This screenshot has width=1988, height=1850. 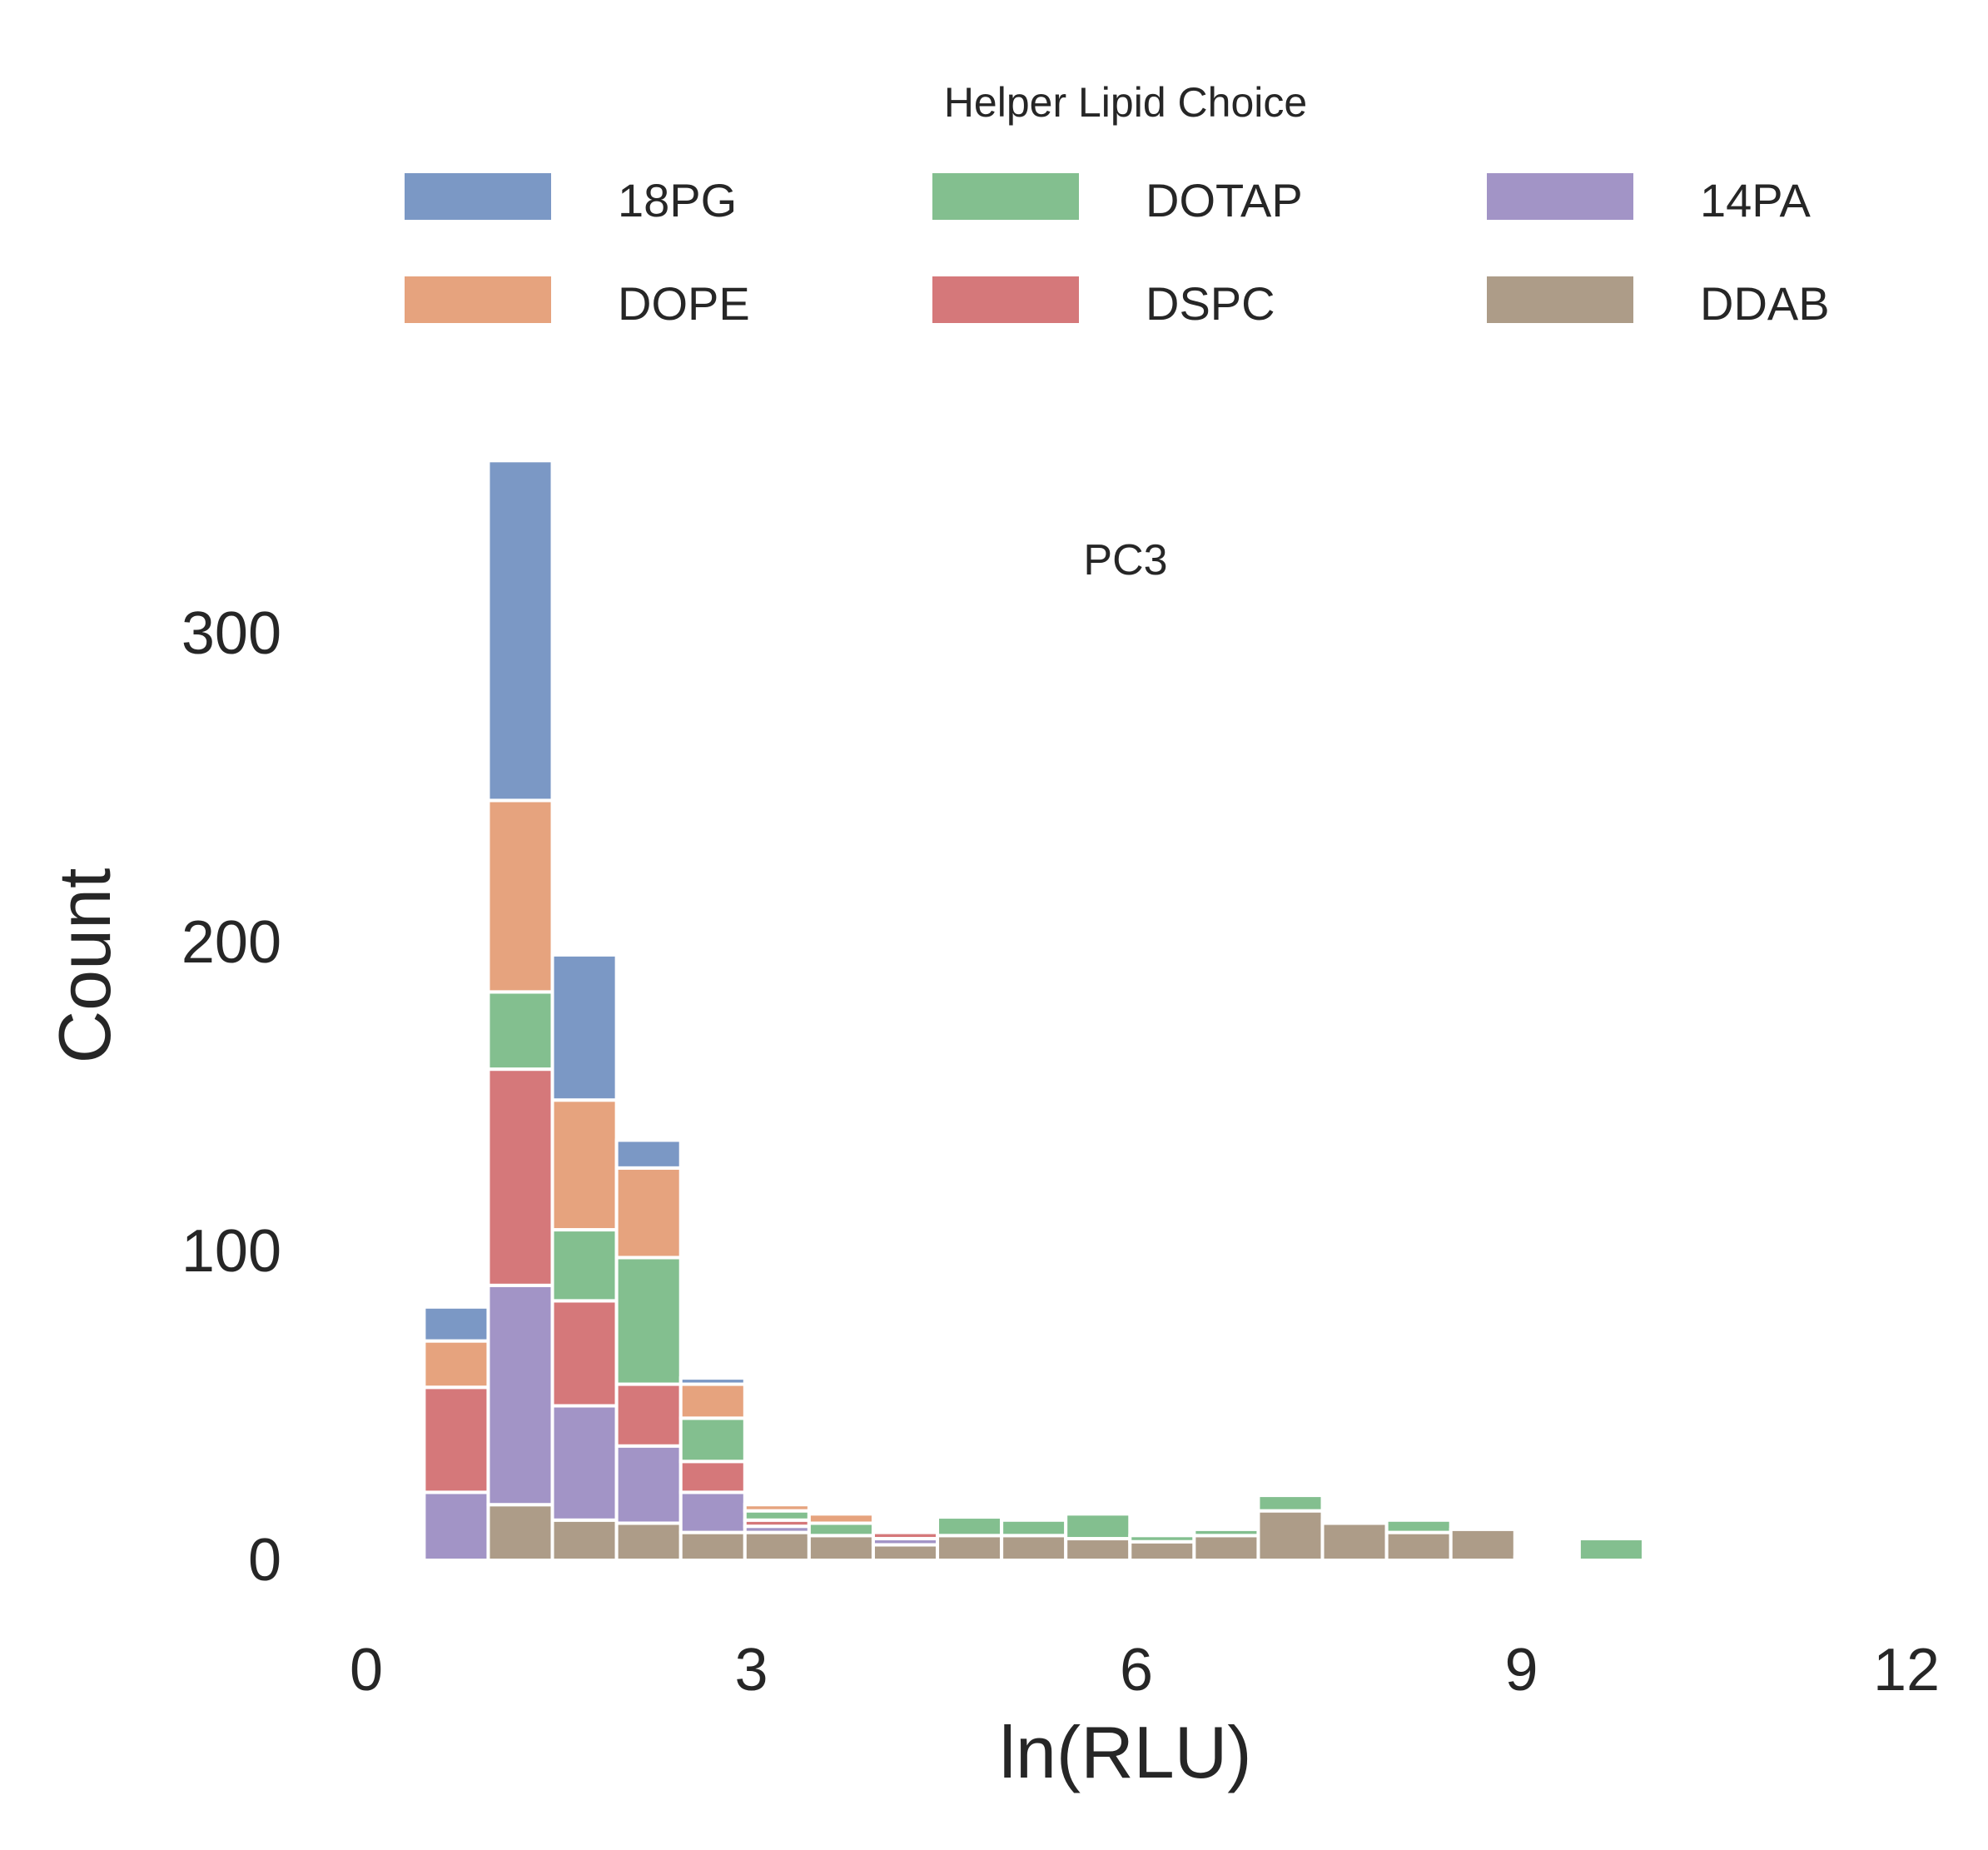 I want to click on legend-label: DDAB, so click(x=1765, y=303).